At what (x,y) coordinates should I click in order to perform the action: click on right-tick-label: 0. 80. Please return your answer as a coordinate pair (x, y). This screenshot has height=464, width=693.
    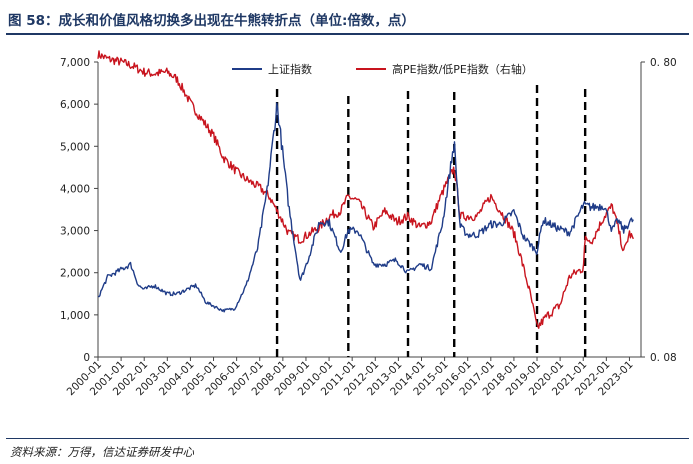
    Looking at the image, I should click on (663, 63).